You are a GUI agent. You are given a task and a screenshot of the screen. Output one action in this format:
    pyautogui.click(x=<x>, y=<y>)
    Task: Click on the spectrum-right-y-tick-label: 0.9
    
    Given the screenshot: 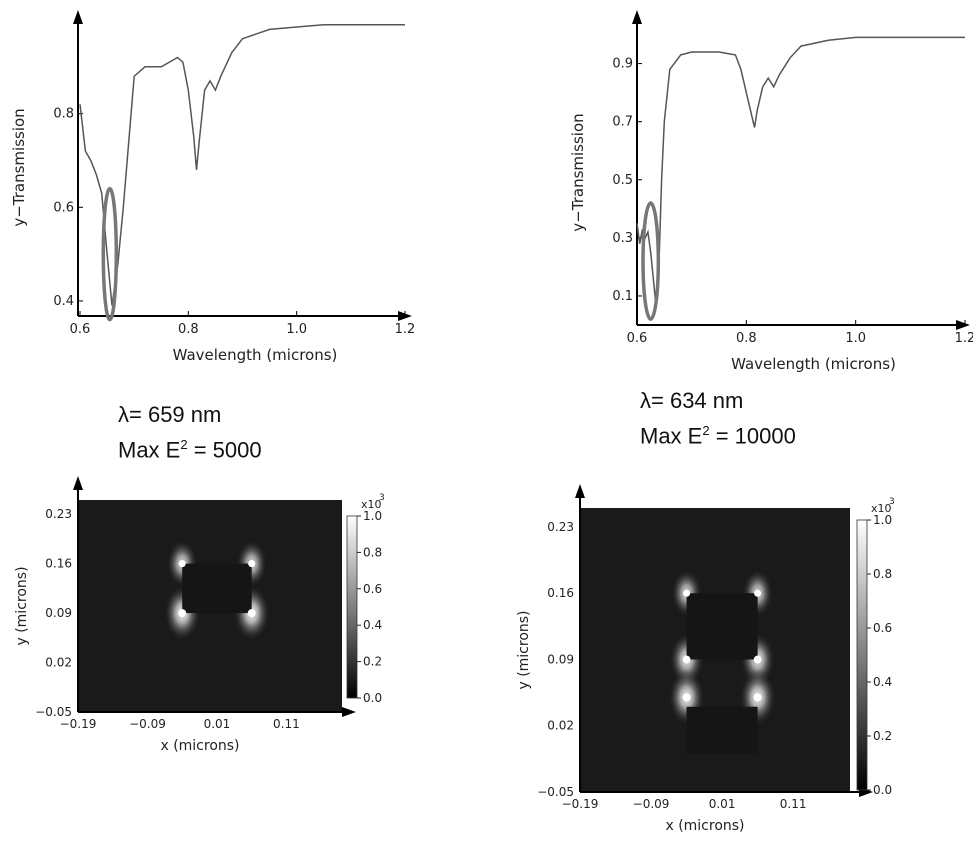 What is the action you would take?
    pyautogui.click(x=622, y=64)
    